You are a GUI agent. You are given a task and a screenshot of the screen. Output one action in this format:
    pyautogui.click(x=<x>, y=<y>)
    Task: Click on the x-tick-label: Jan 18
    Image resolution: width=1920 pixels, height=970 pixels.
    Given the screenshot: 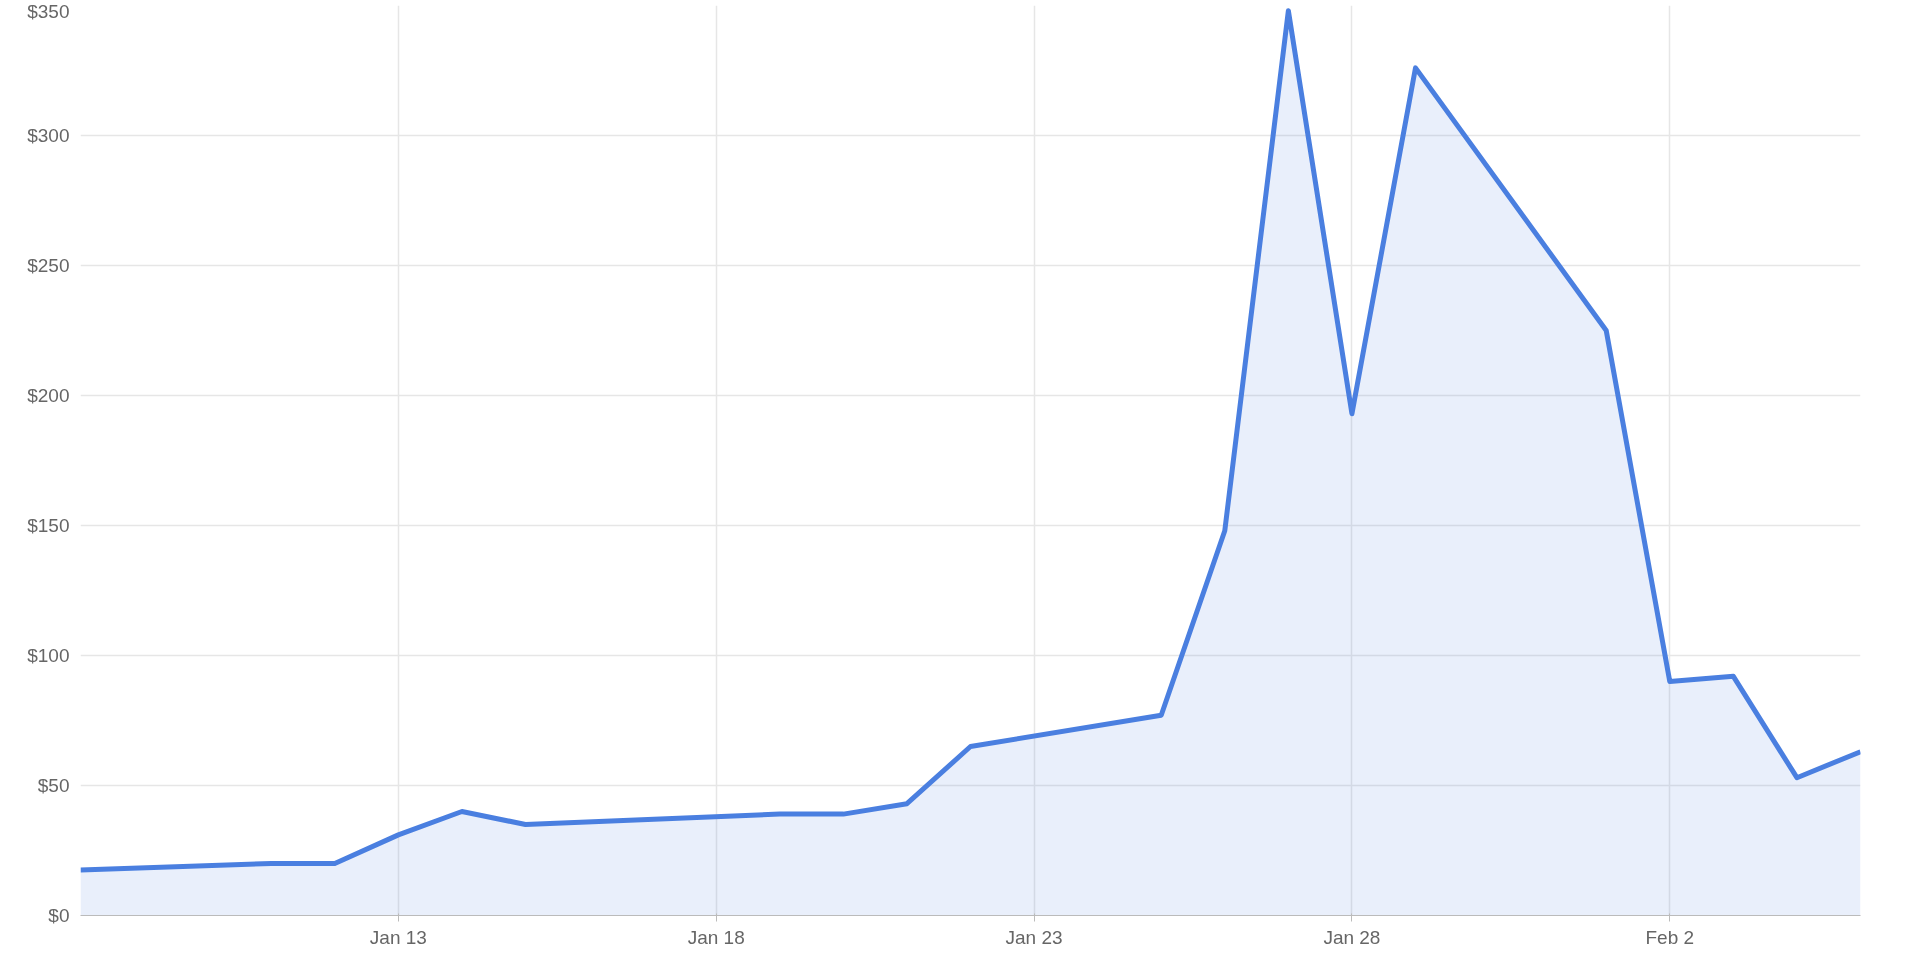 What is the action you would take?
    pyautogui.click(x=716, y=937)
    